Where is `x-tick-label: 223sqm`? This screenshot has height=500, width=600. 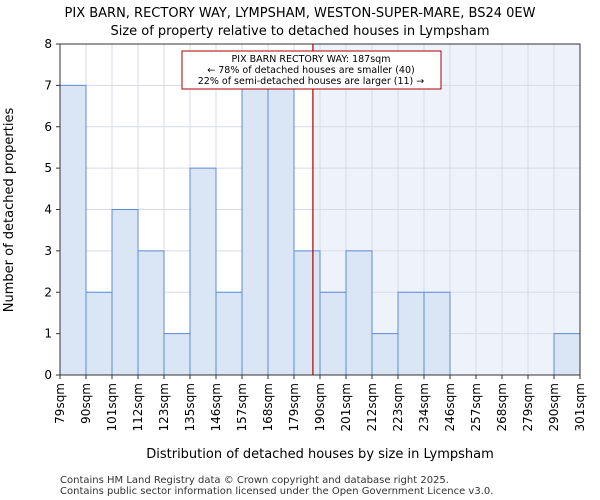 x-tick-label: 223sqm is located at coordinates (398, 407).